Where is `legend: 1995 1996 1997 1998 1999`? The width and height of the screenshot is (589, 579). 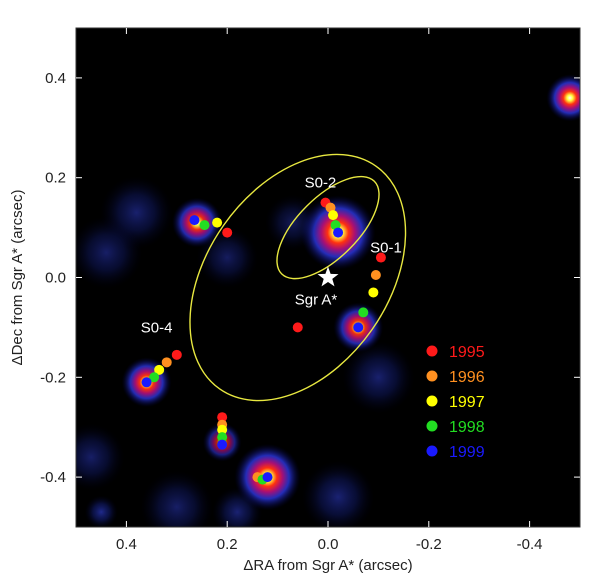 legend: 1995 1996 1997 1998 1999 is located at coordinates (455, 402).